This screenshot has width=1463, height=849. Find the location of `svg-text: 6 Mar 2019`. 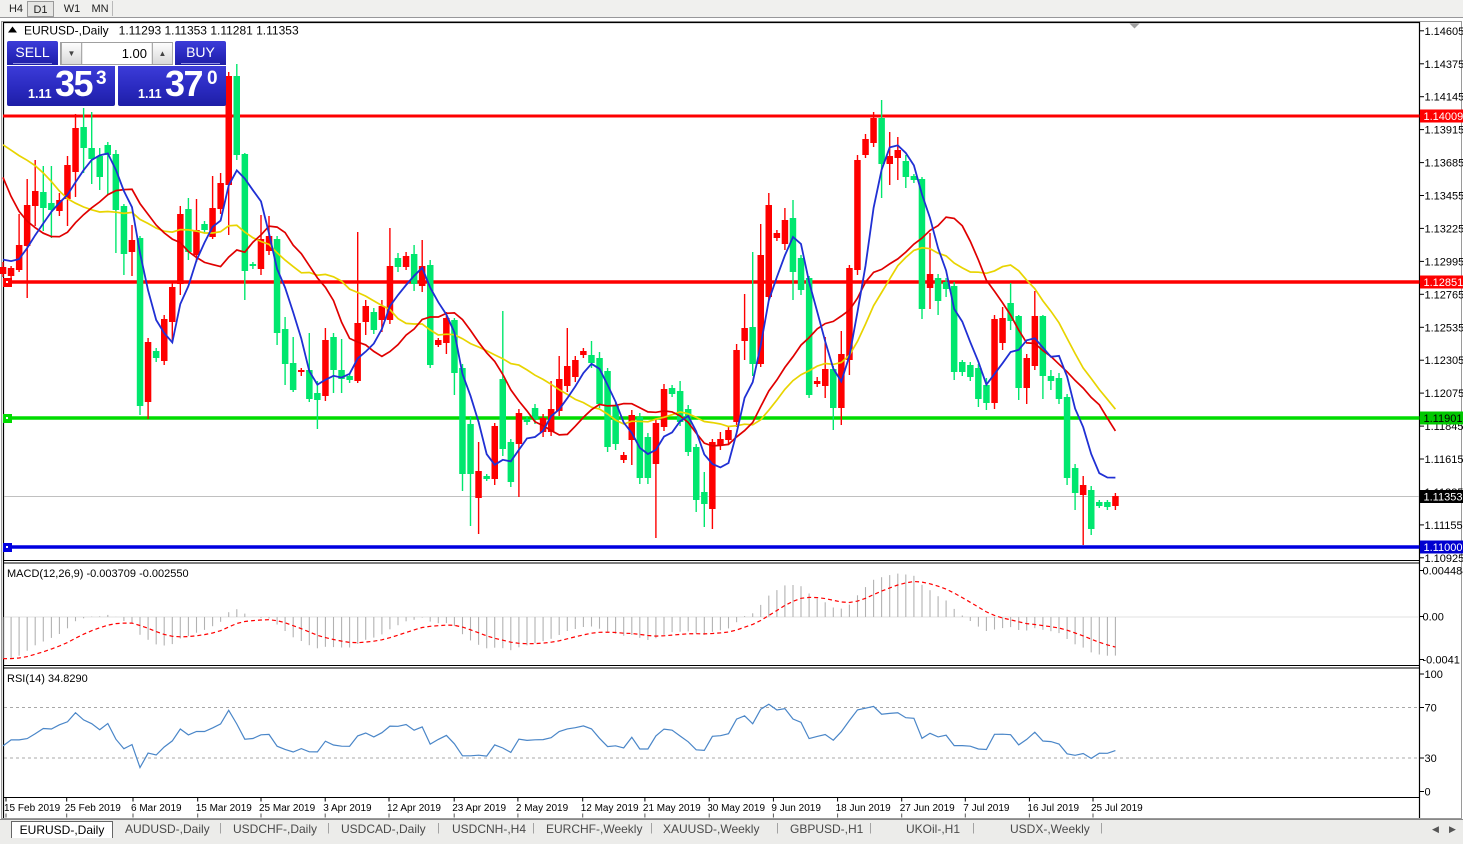

svg-text: 6 Mar 2019 is located at coordinates (156, 808).